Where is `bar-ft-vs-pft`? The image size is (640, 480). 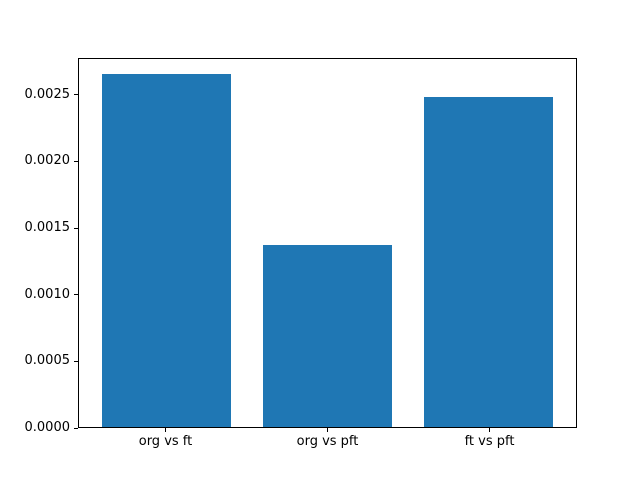 bar-ft-vs-pft is located at coordinates (489, 261).